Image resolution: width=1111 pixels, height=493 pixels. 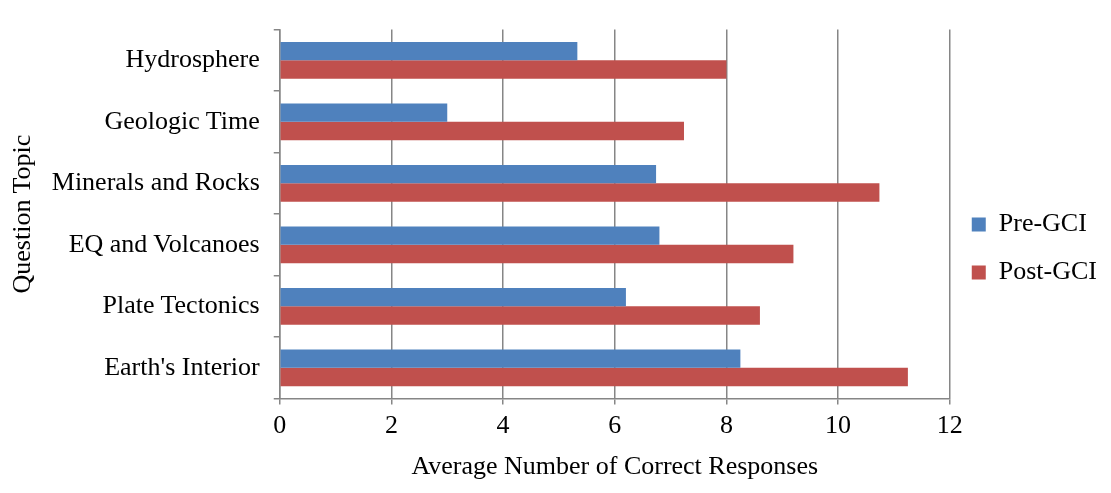 I want to click on y-tick-label: Minerals and Rocks, so click(x=155, y=182).